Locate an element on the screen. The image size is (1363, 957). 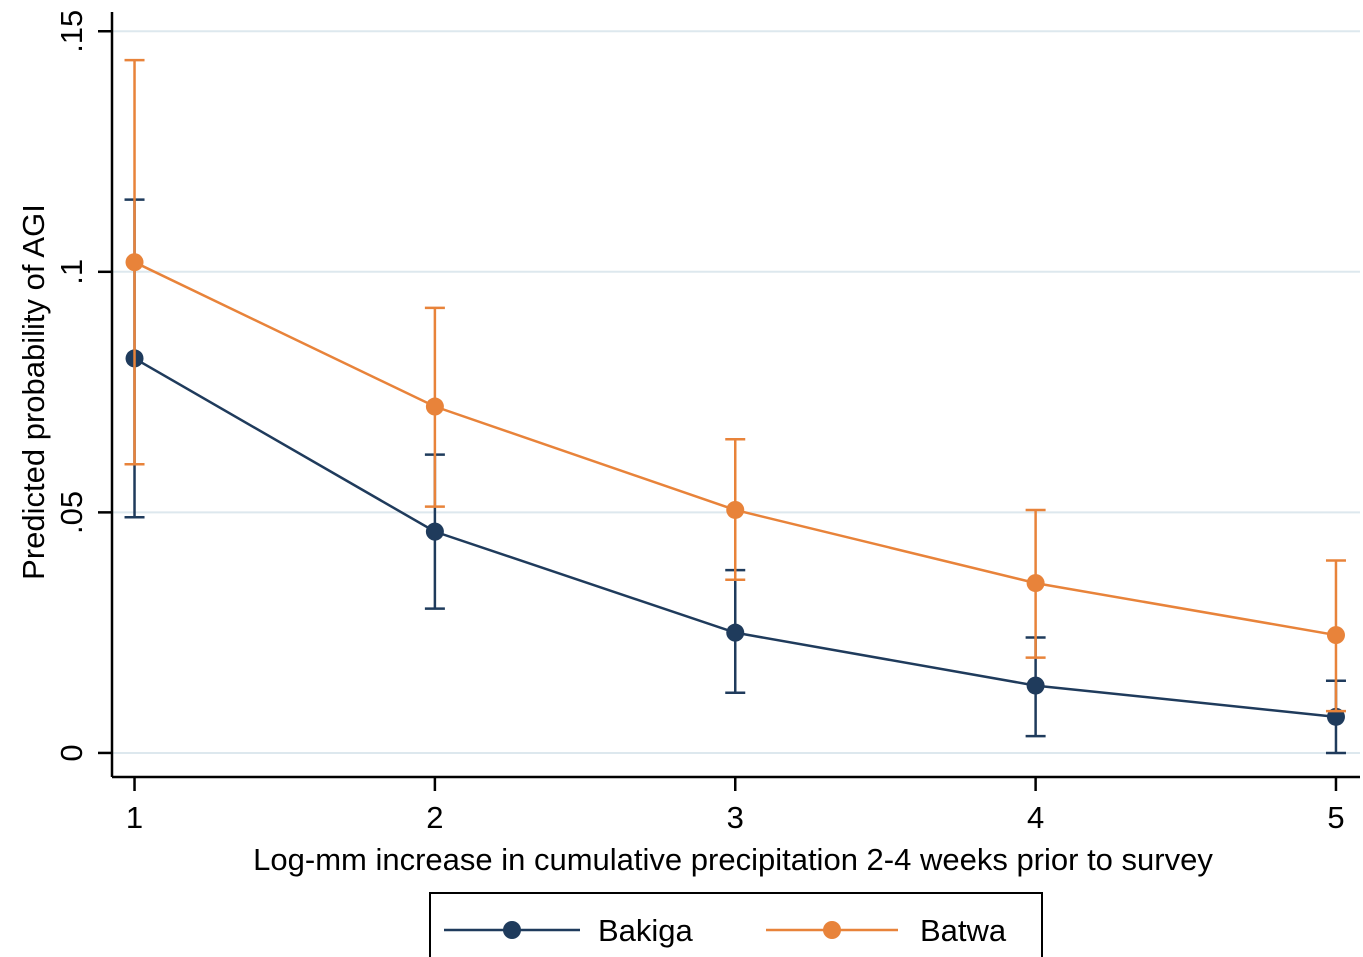
legend-label: Batwa is located at coordinates (963, 930).